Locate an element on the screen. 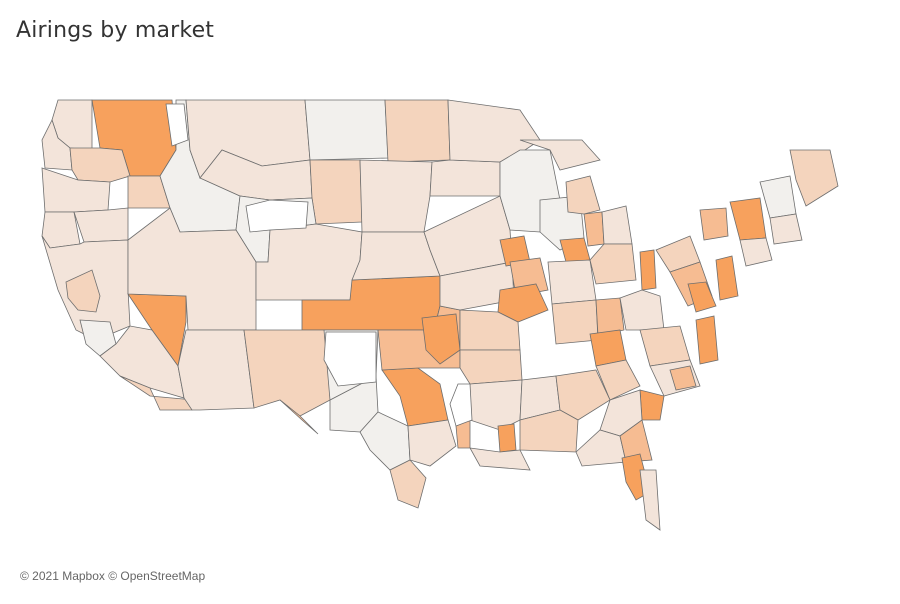  page-title: Airings by market is located at coordinates (115, 30).